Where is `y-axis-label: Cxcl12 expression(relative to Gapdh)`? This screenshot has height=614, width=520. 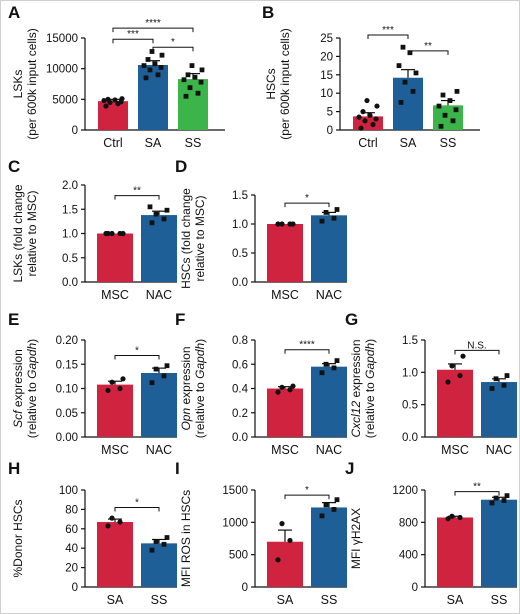 y-axis-label: Cxcl12 expression(relative to Gapdh) is located at coordinates (363, 388).